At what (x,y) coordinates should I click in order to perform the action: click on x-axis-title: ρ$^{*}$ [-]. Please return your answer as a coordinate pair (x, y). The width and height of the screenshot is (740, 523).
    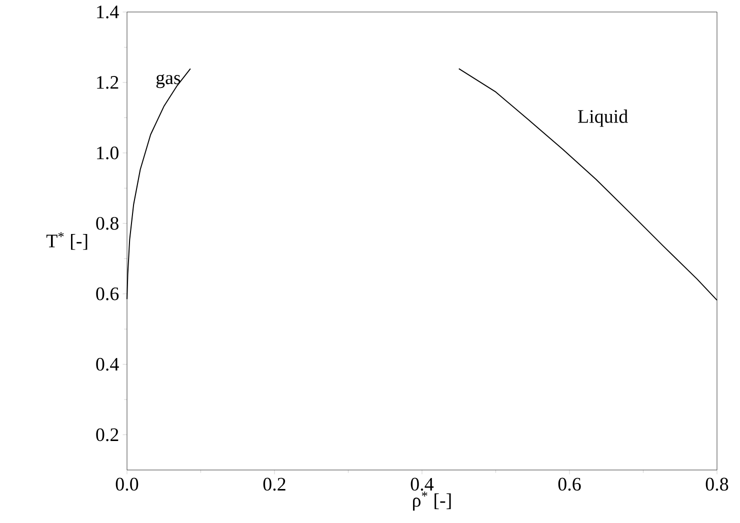
    Looking at the image, I should click on (432, 501).